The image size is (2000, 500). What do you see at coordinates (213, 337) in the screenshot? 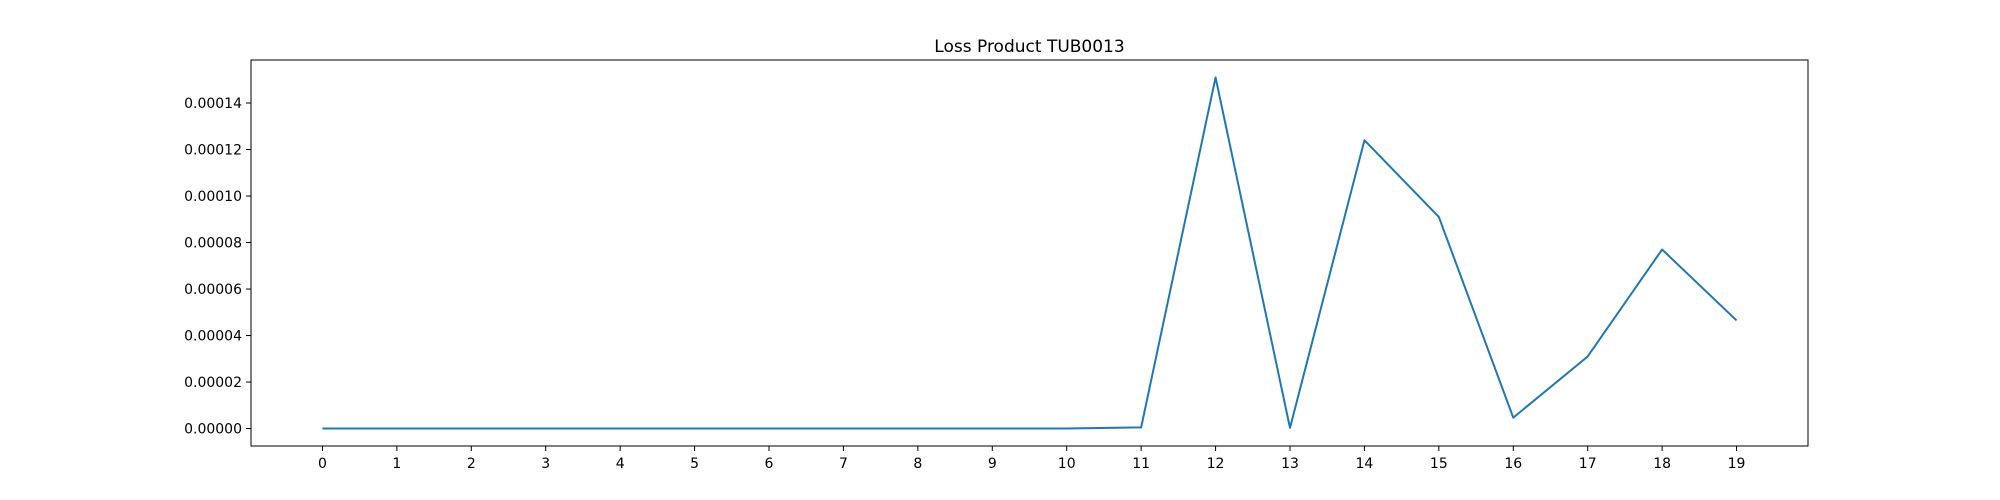
I see `y-tick-label: 0.00004` at bounding box center [213, 337].